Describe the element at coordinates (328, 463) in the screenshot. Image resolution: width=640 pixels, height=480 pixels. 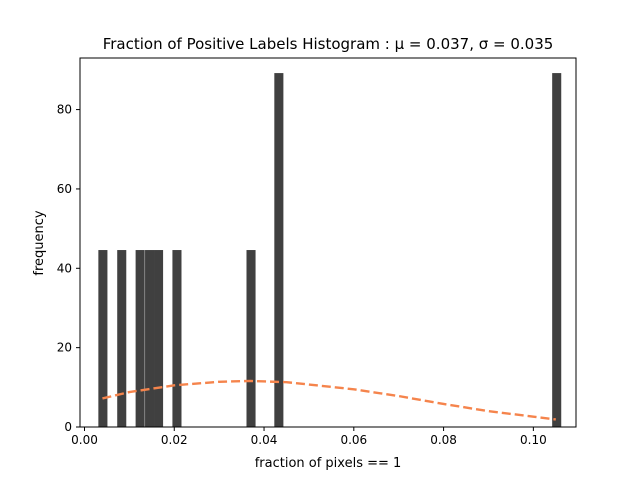
I see `x-axis-label: fraction of pixels == 1` at that location.